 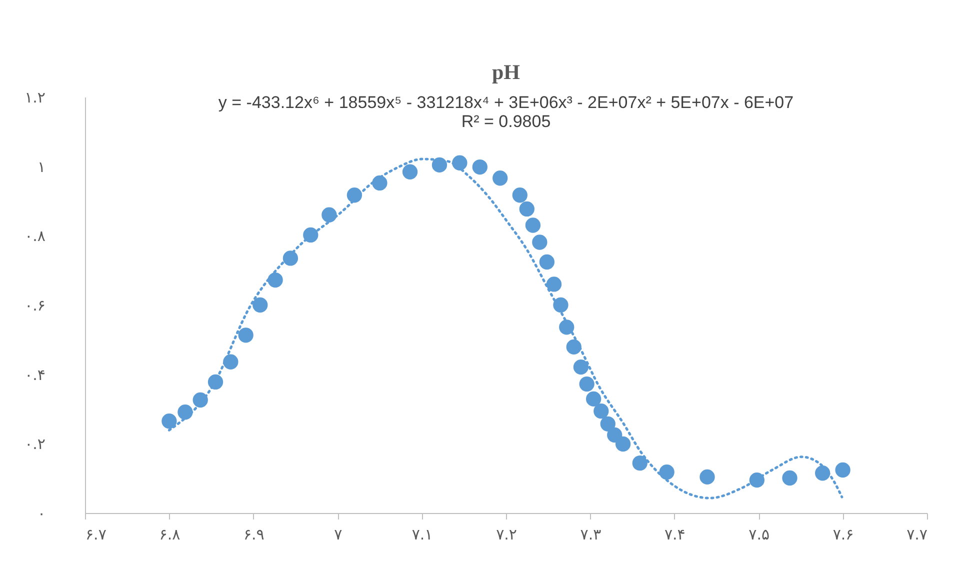 What do you see at coordinates (506, 72) in the screenshot?
I see `chart-title: pH` at bounding box center [506, 72].